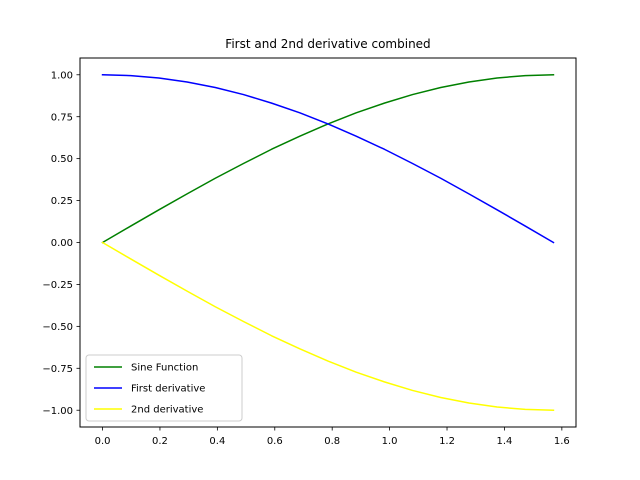 This screenshot has width=640, height=480. Describe the element at coordinates (57, 285) in the screenshot. I see `y-tick-label: −0.25` at that location.